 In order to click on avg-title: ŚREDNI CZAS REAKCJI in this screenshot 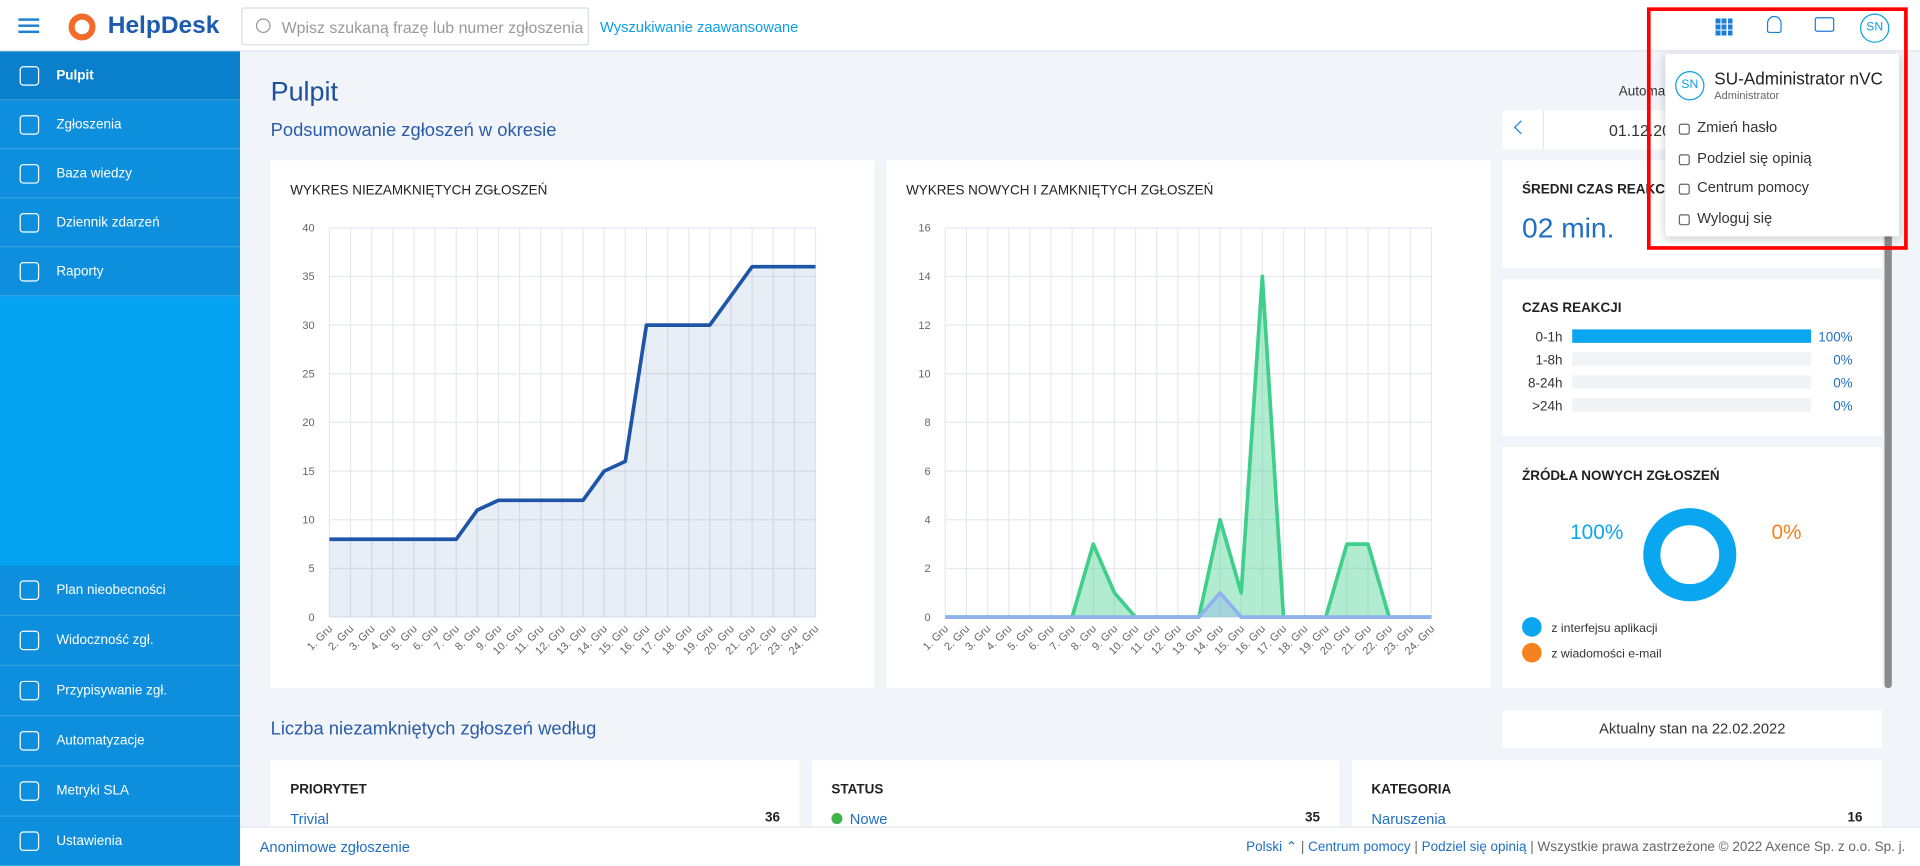, I will do `click(1599, 190)`.